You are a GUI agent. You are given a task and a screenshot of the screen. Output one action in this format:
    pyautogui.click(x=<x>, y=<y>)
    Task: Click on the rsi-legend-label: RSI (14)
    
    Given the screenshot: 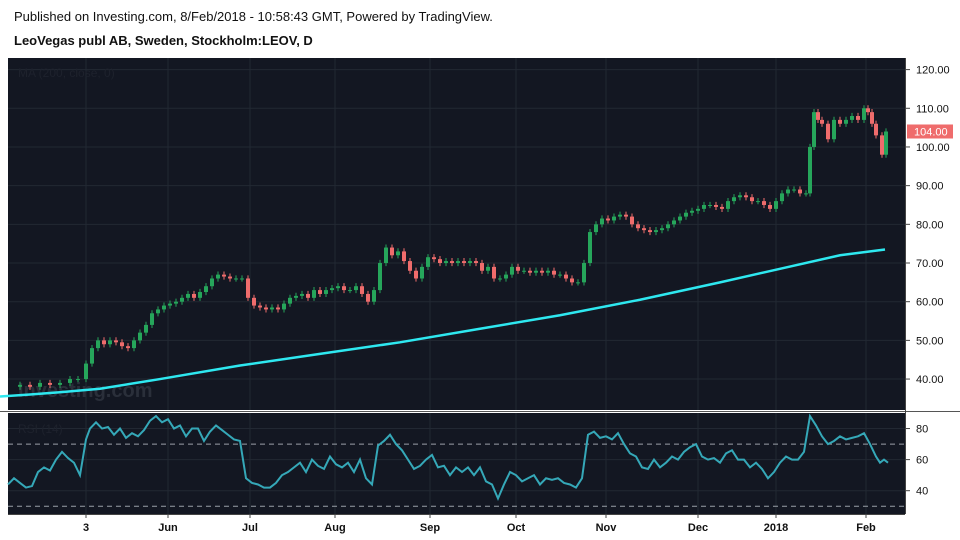 What is the action you would take?
    pyautogui.click(x=40, y=429)
    